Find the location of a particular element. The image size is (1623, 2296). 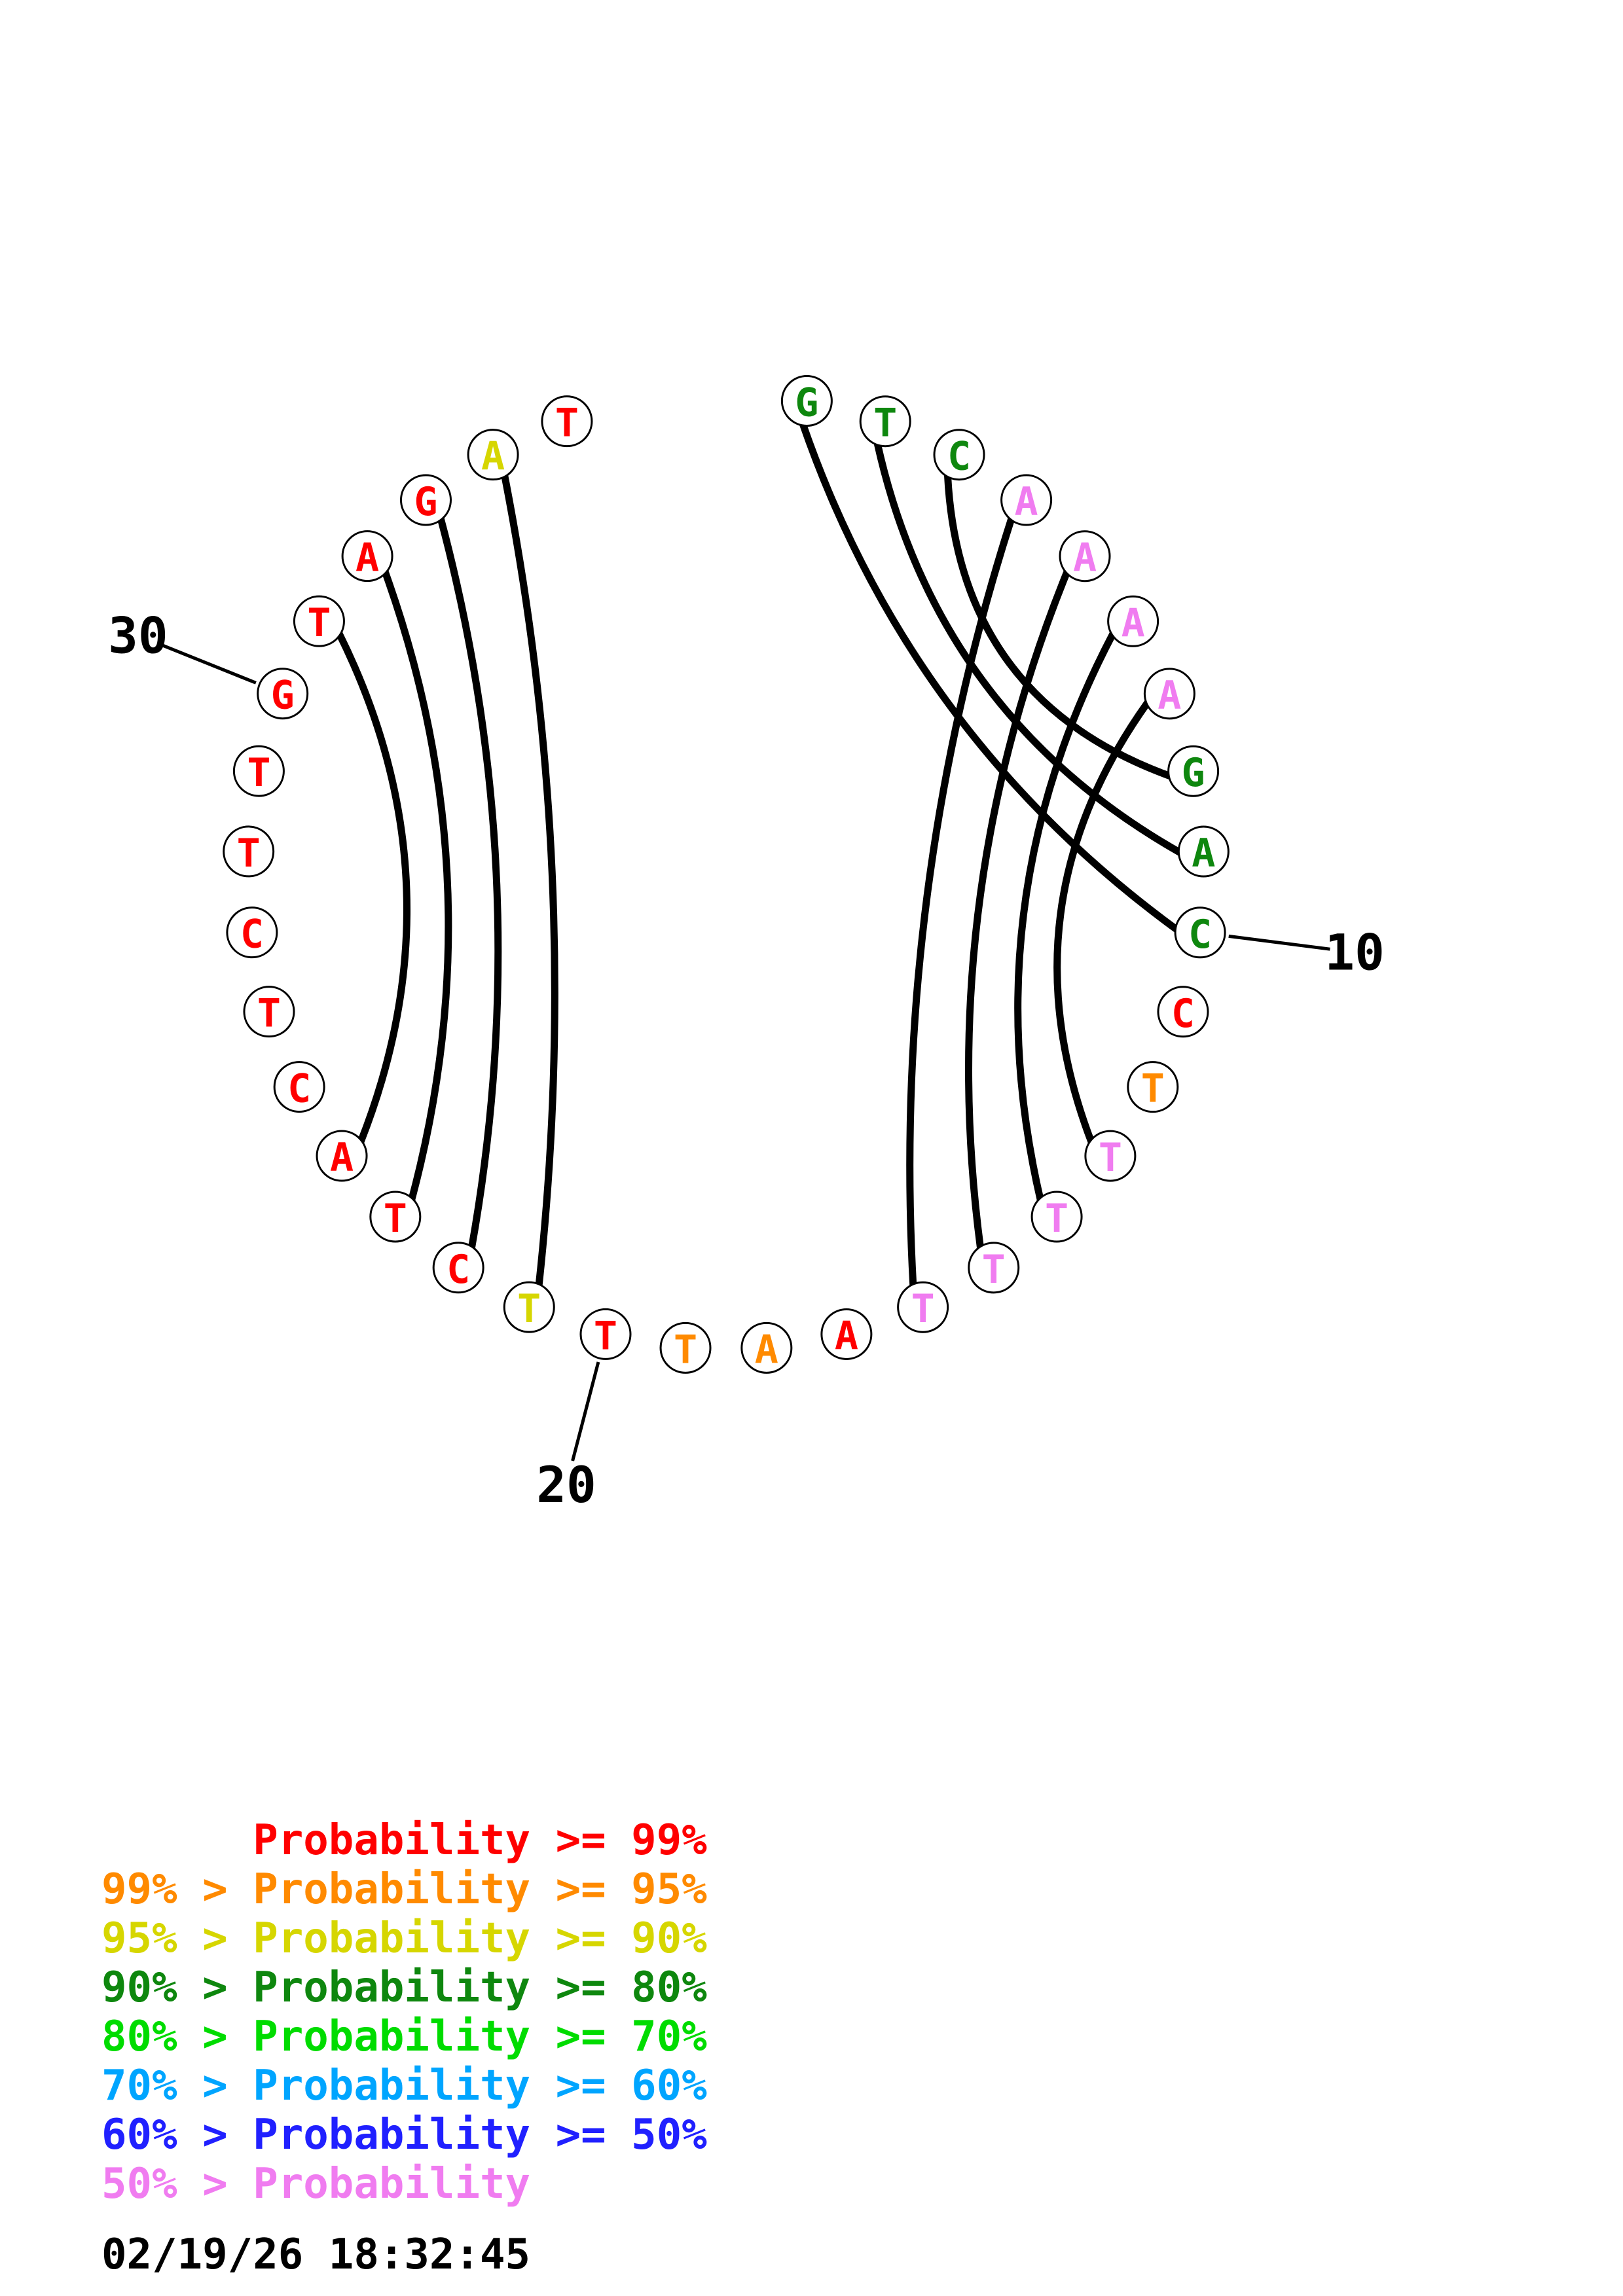

nucleotide-3-C: C is located at coordinates (959, 457).